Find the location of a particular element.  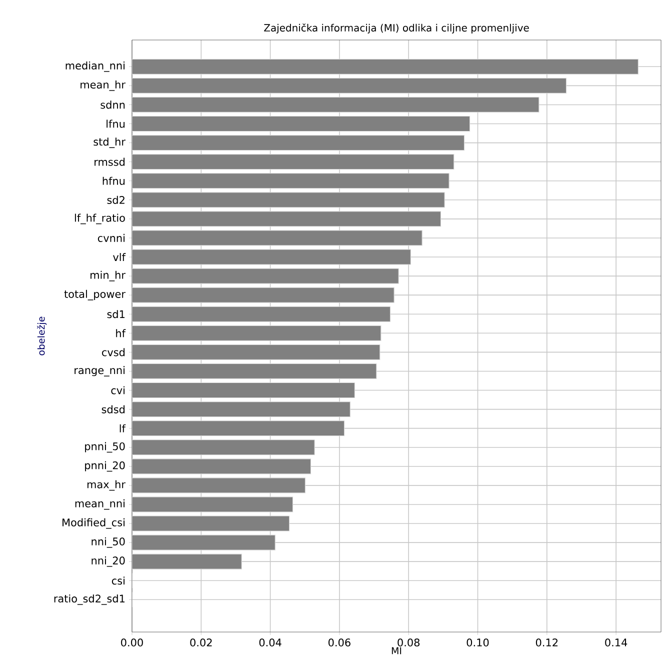

y-tick-label: ratio_sd2_sd1 is located at coordinates (89, 599).